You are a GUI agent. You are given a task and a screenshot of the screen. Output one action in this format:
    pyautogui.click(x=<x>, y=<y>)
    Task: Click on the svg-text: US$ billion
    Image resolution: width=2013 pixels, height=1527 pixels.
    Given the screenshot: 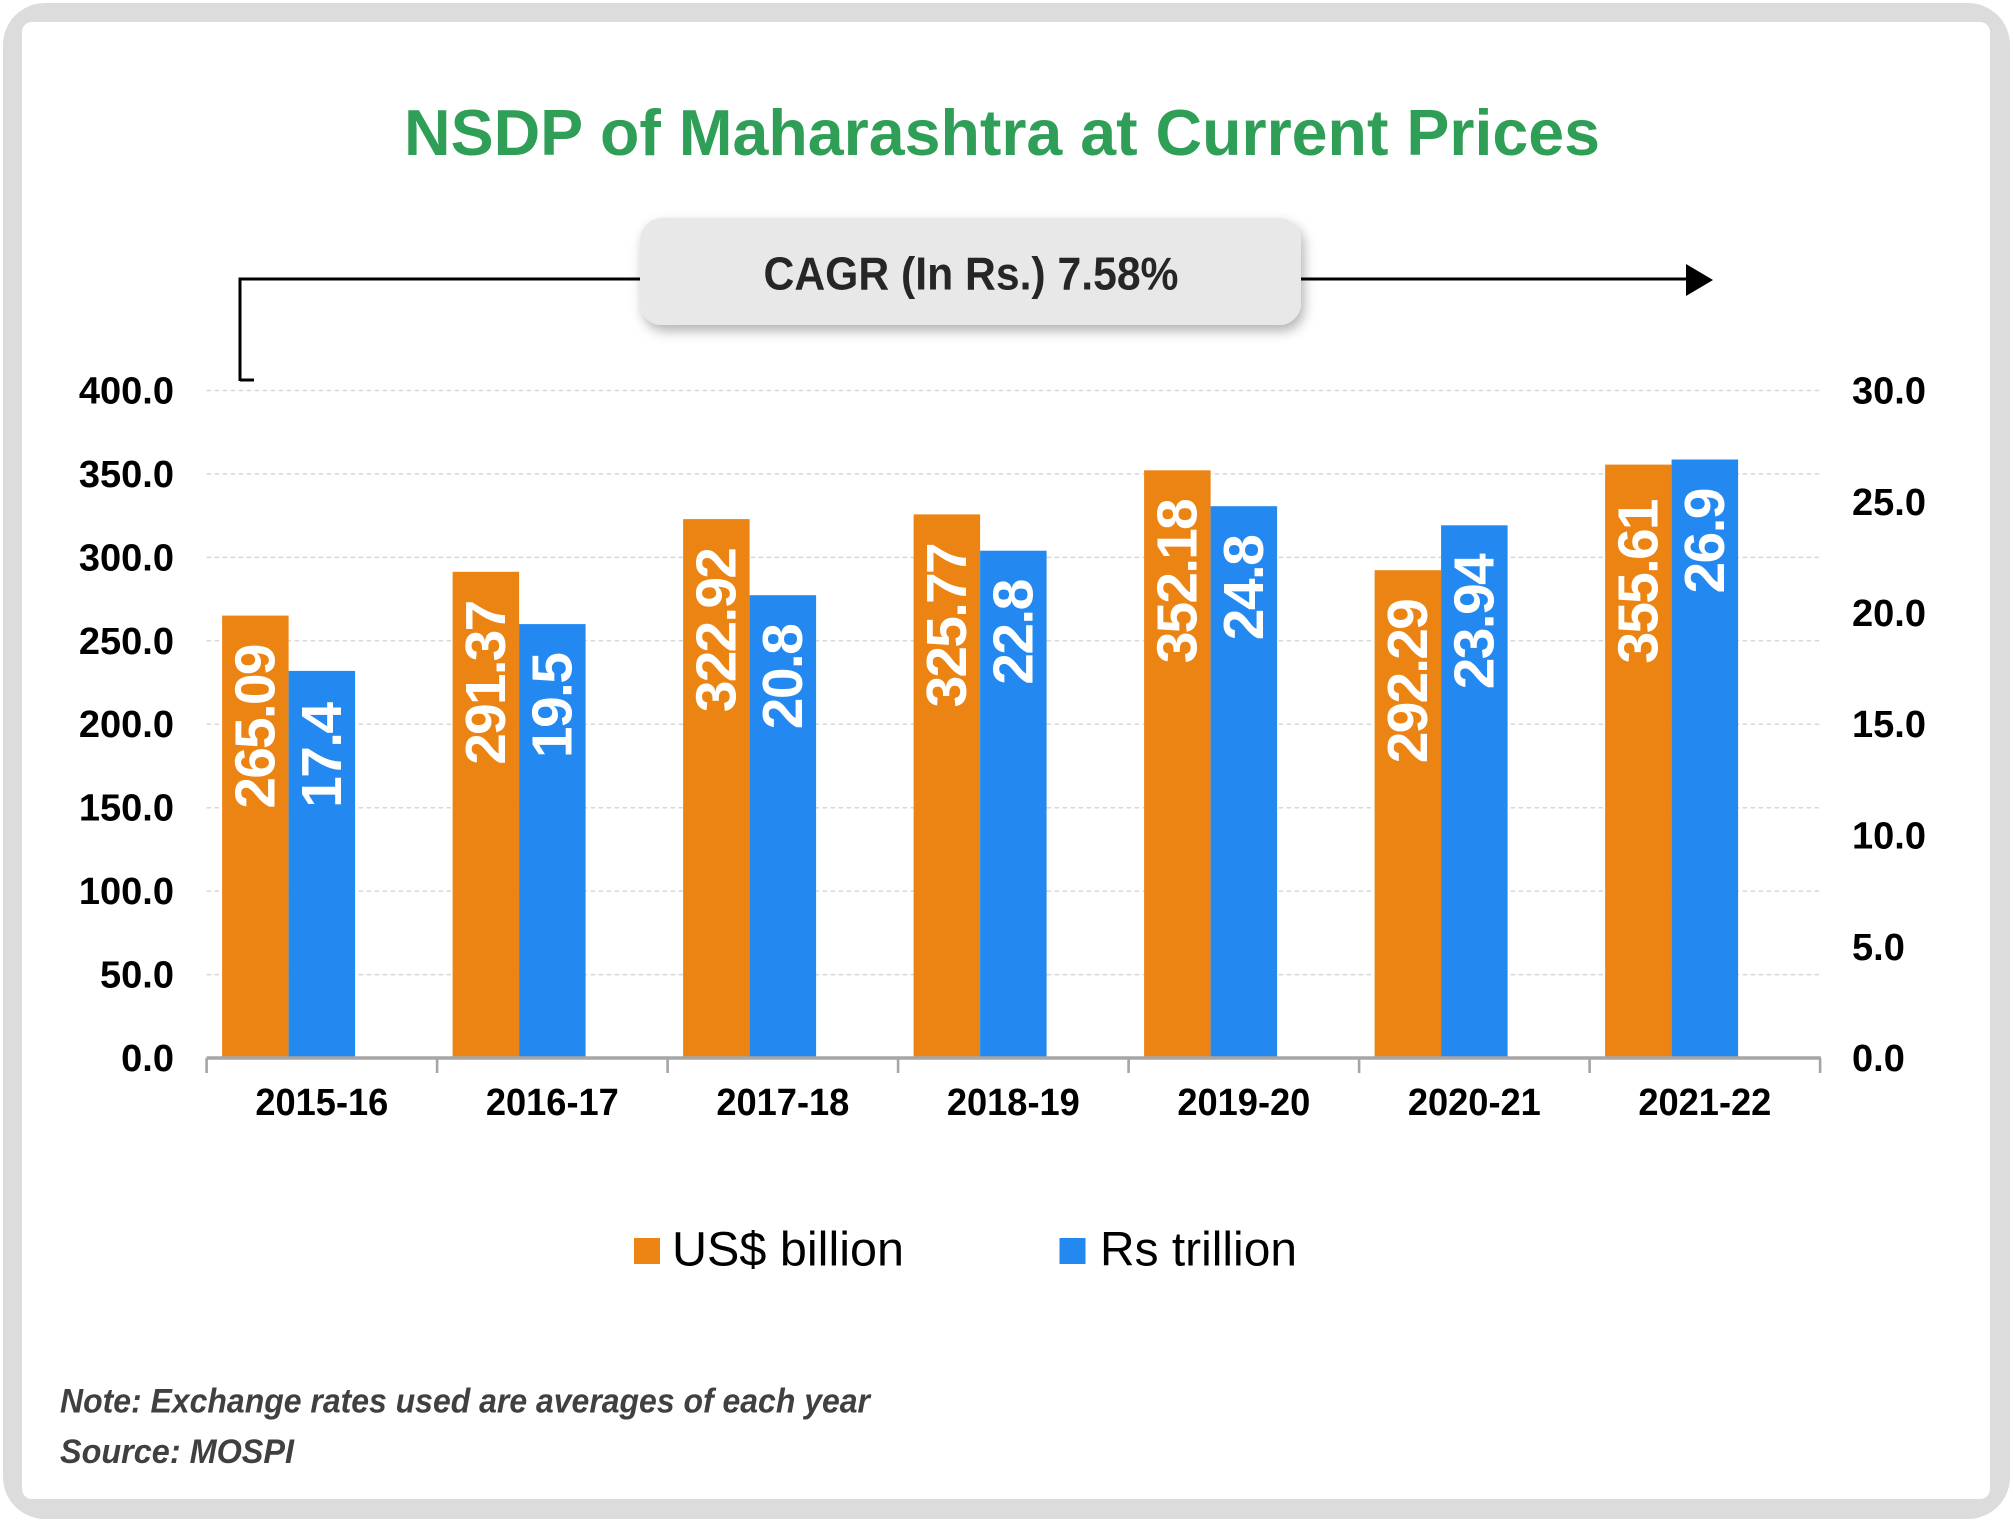 What is the action you would take?
    pyautogui.click(x=788, y=1250)
    